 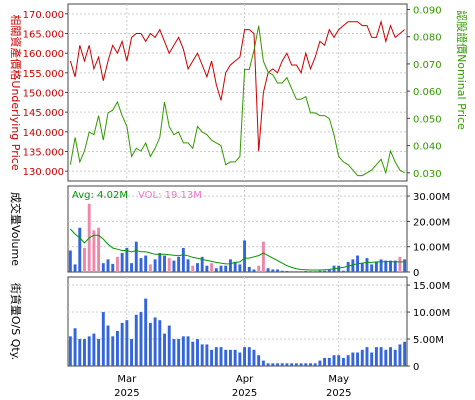 I want to click on os-tick-label: 10.00M, so click(x=431, y=313).